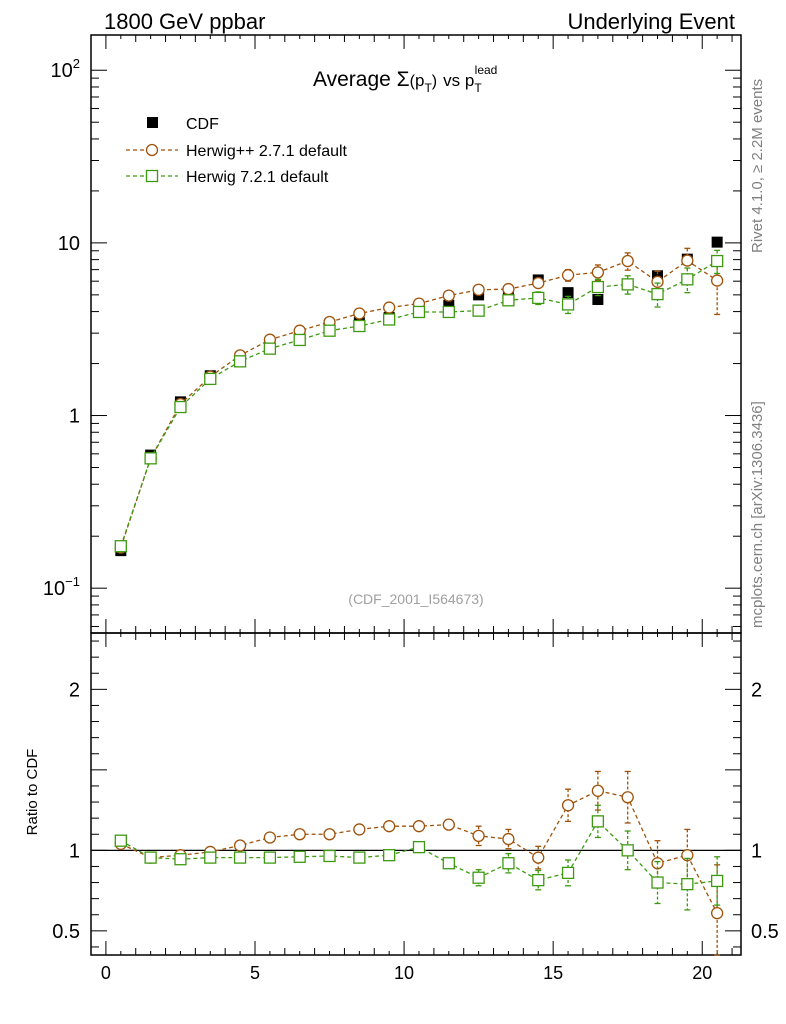  What do you see at coordinates (757, 514) in the screenshot?
I see `mcplots-label: mcplots.cern.ch [arXiv:1306.3436]` at bounding box center [757, 514].